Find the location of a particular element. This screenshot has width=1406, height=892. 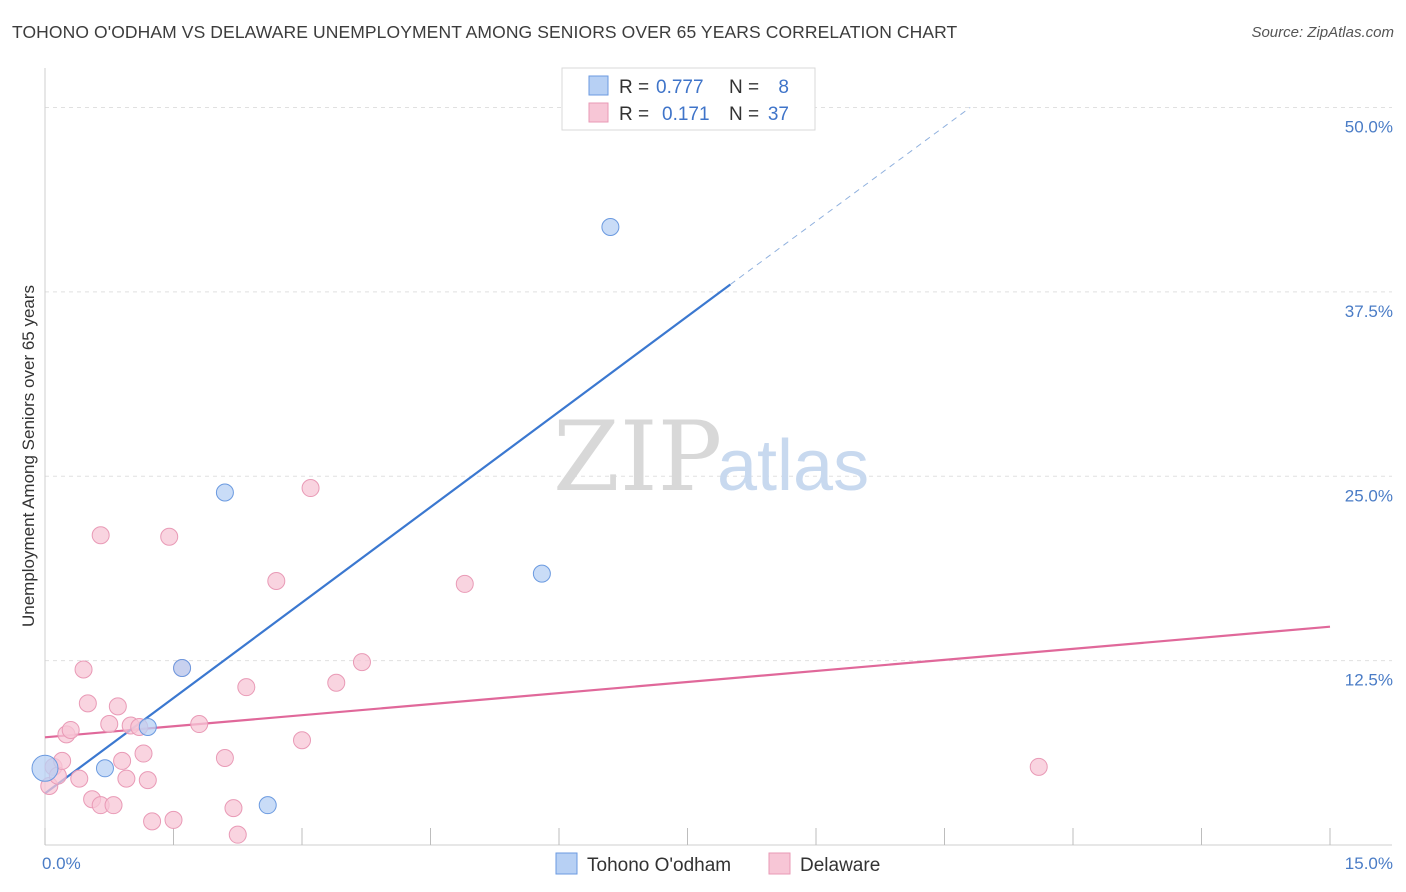

legend-r-label-1: R = is located at coordinates (634, 87).